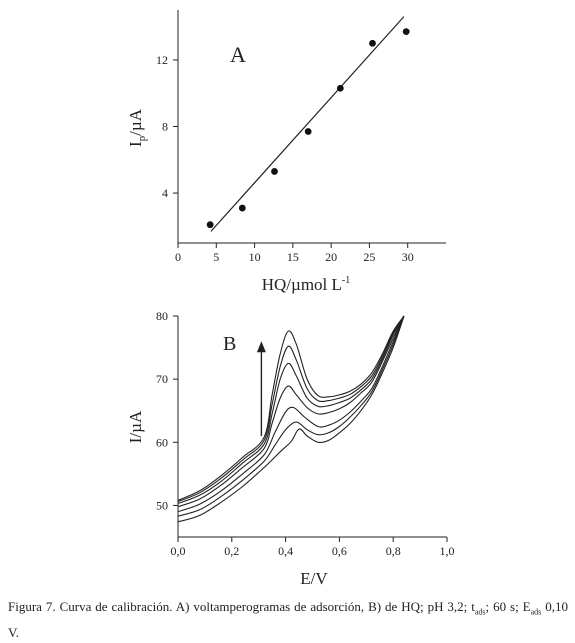  What do you see at coordinates (162, 379) in the screenshot?
I see `y-tick-label: 70` at bounding box center [162, 379].